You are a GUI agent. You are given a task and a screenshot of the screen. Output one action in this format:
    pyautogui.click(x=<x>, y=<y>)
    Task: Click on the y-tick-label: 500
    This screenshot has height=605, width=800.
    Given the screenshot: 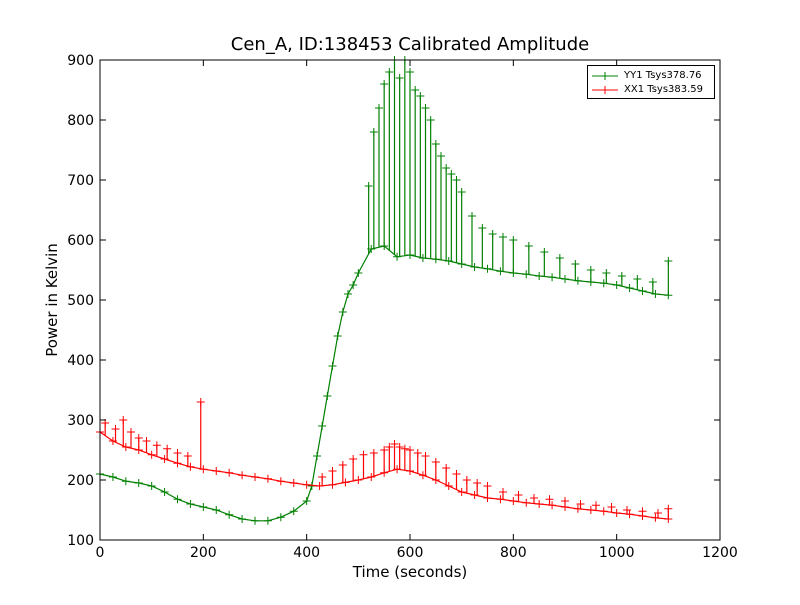 What is the action you would take?
    pyautogui.click(x=80, y=301)
    